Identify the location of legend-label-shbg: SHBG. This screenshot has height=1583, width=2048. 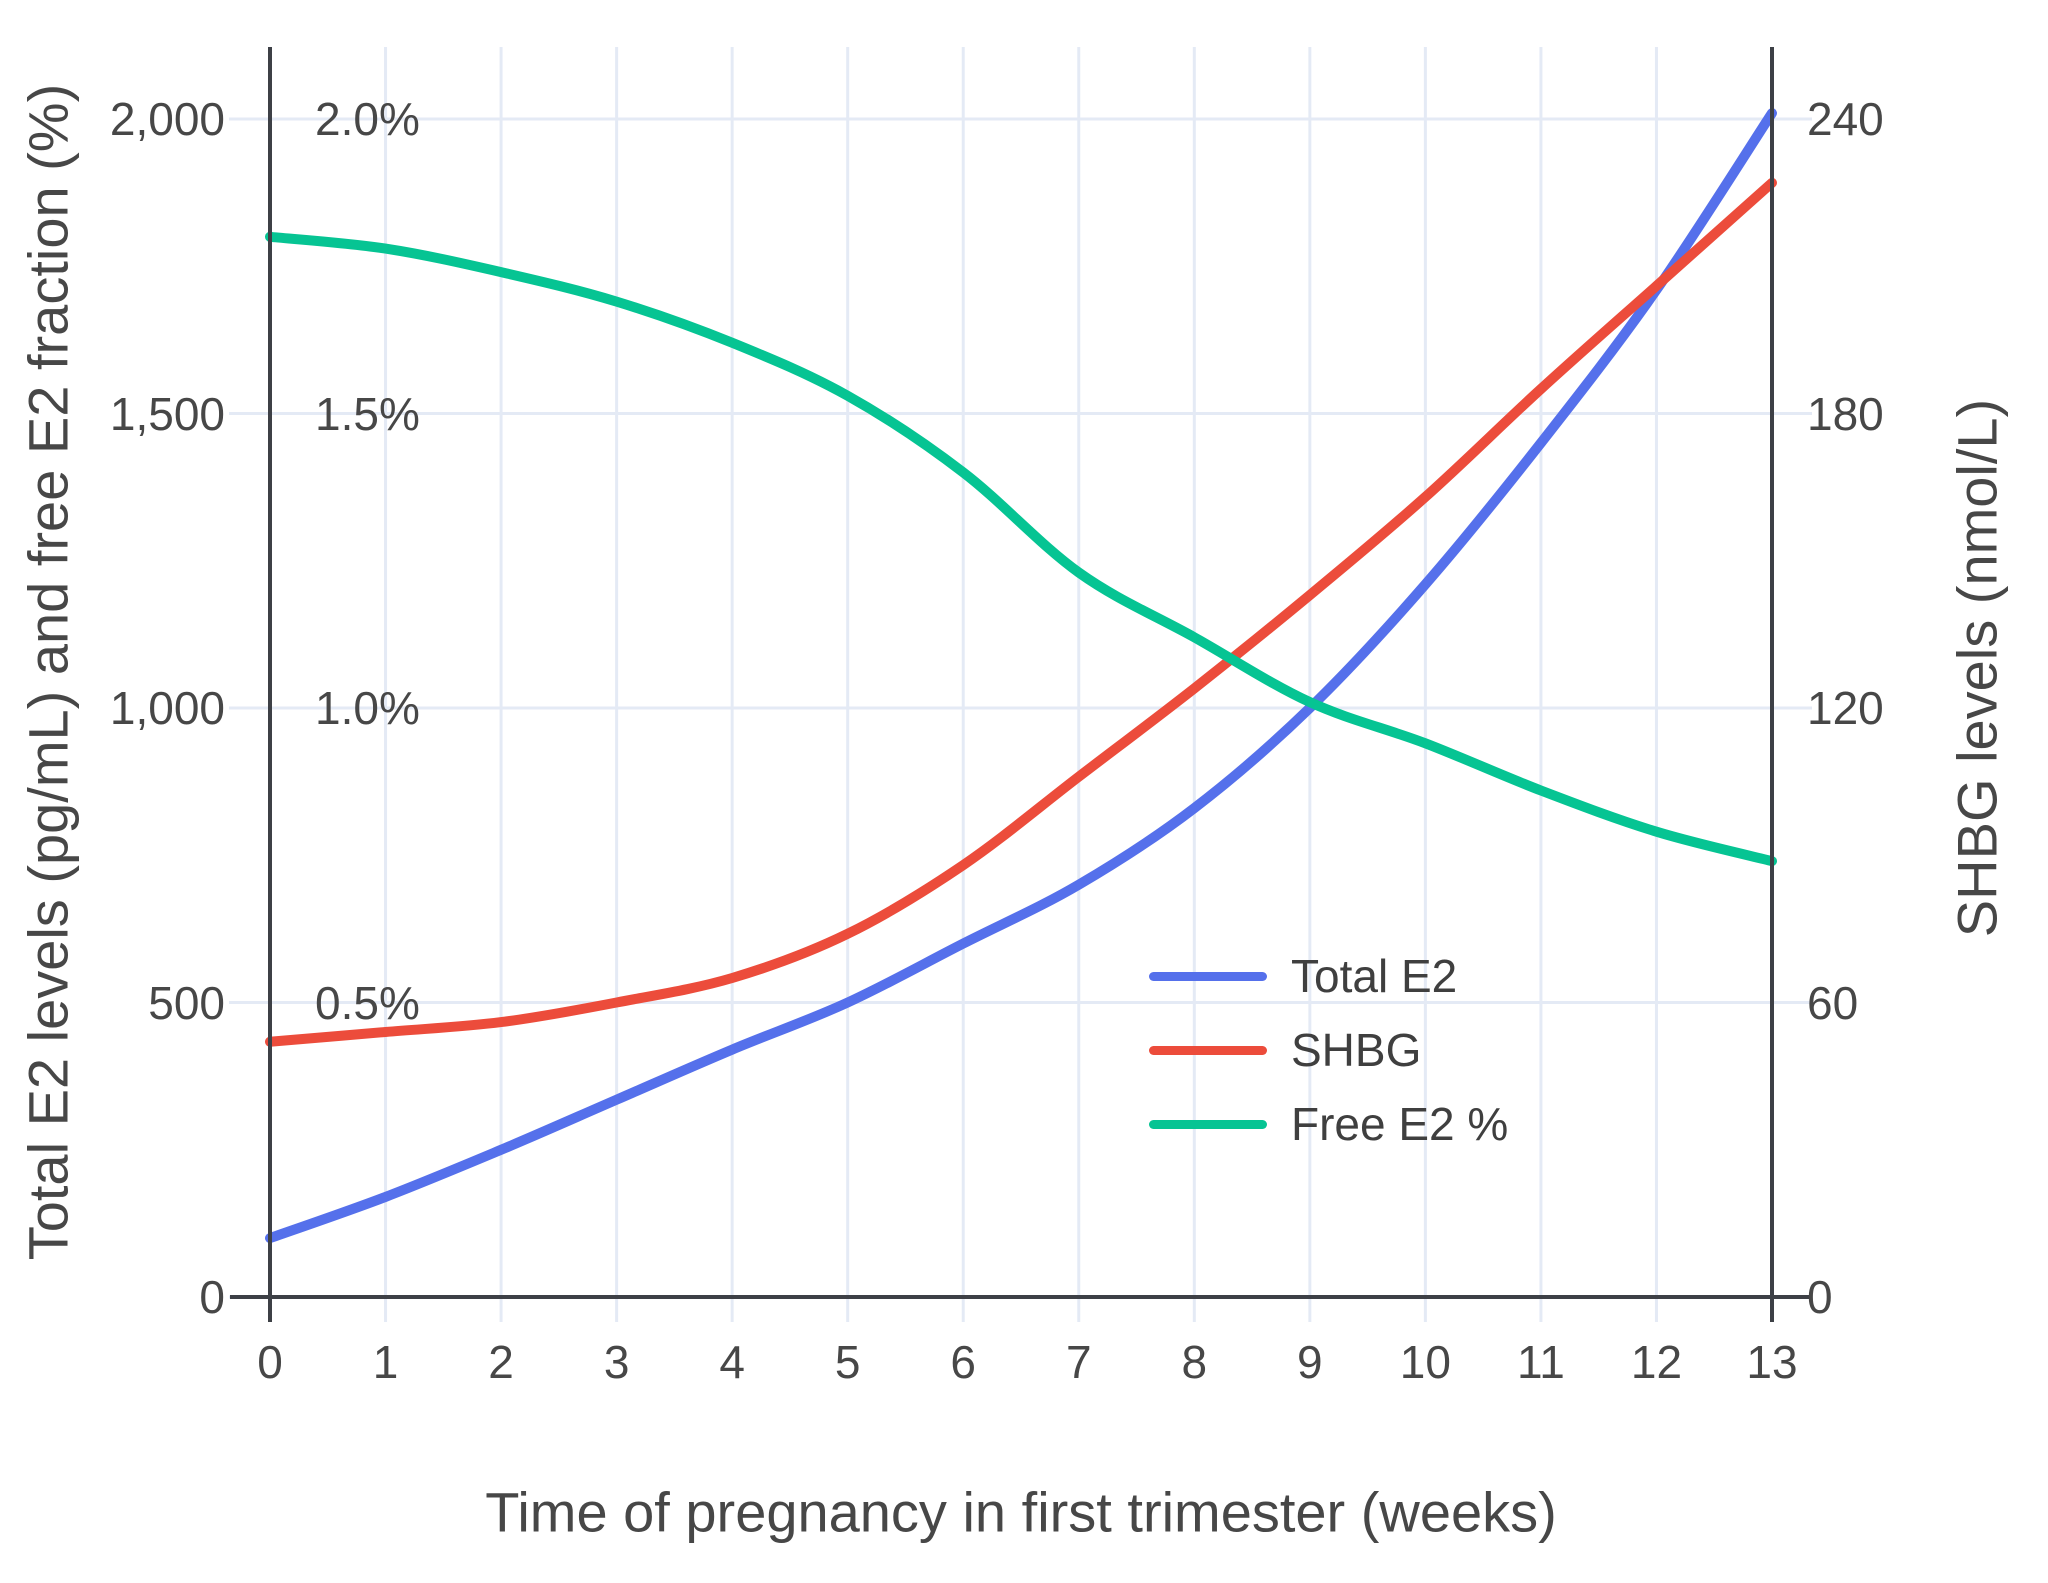
(1356, 1050).